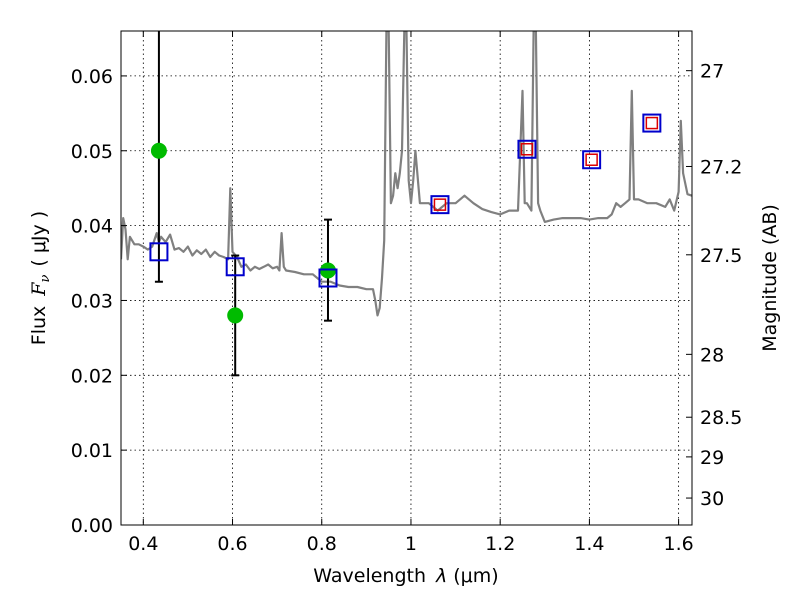 This screenshot has width=800, height=600. I want to click on y-tick-label: 0.03, so click(92, 301).